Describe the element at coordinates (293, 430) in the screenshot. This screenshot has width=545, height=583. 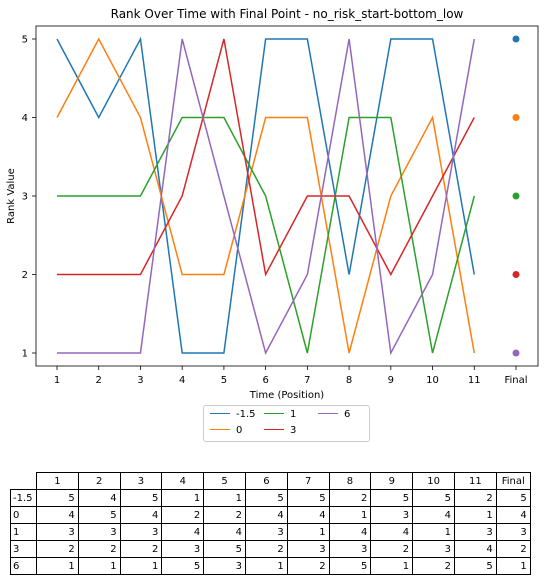
I see `legend-label: 3` at that location.